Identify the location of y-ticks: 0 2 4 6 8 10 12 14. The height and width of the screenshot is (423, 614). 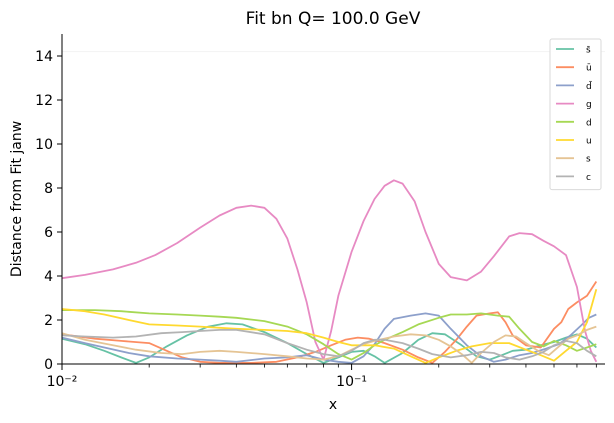
(48, 211).